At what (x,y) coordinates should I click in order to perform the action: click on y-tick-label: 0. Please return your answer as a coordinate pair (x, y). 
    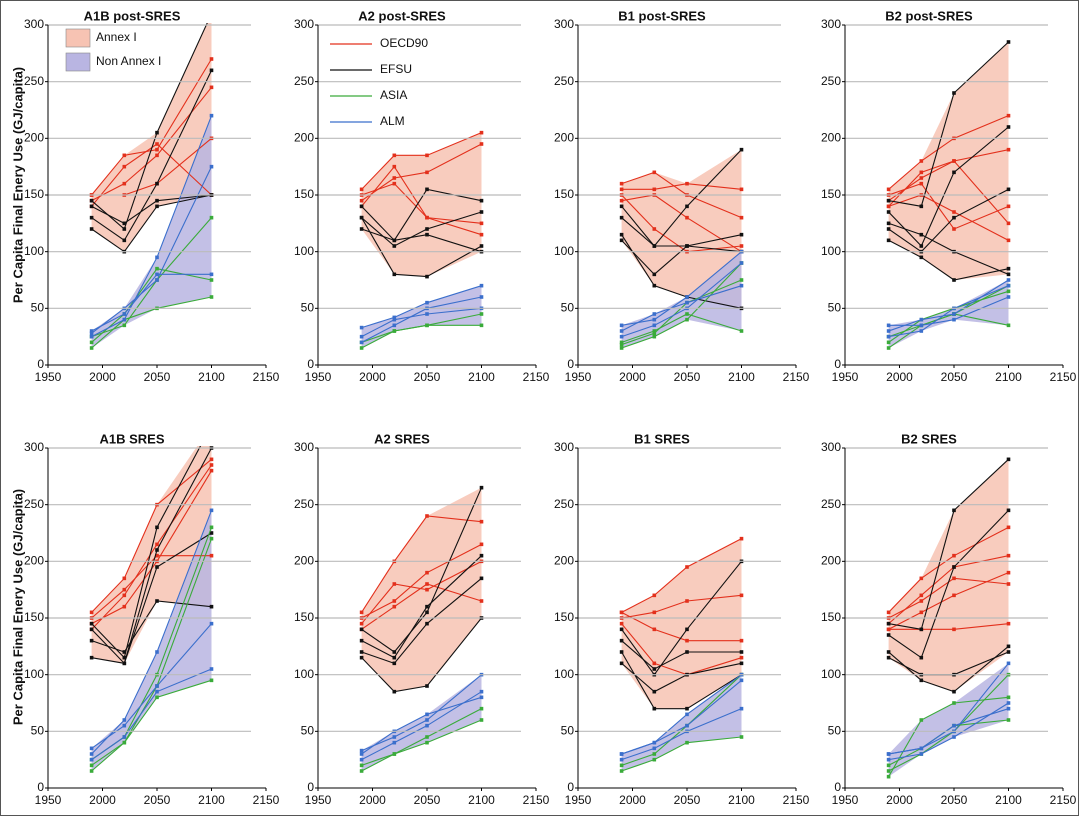
    Looking at the image, I should click on (570, 787).